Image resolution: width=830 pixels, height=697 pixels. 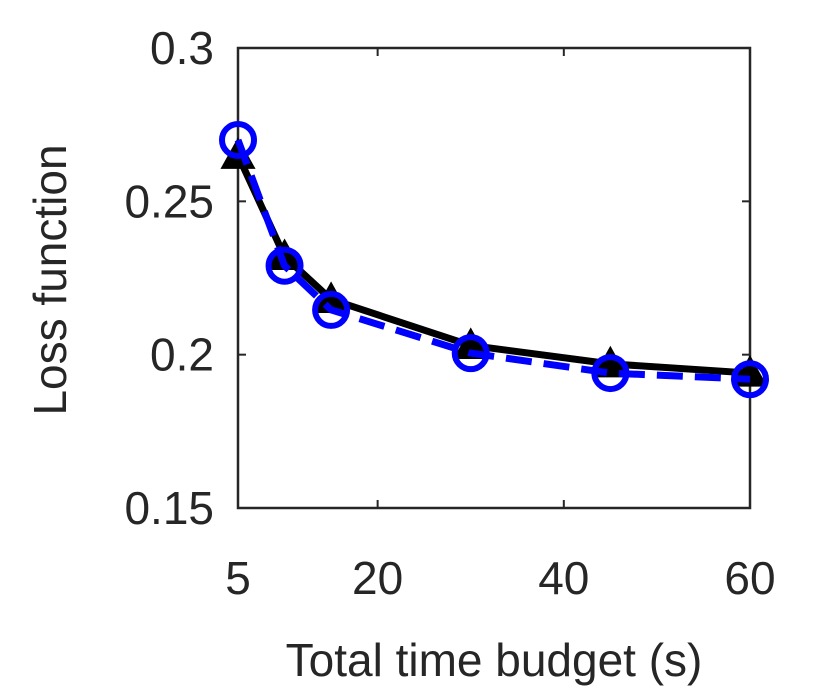 What do you see at coordinates (182, 48) in the screenshot?
I see `y-tick-label: 0.3` at bounding box center [182, 48].